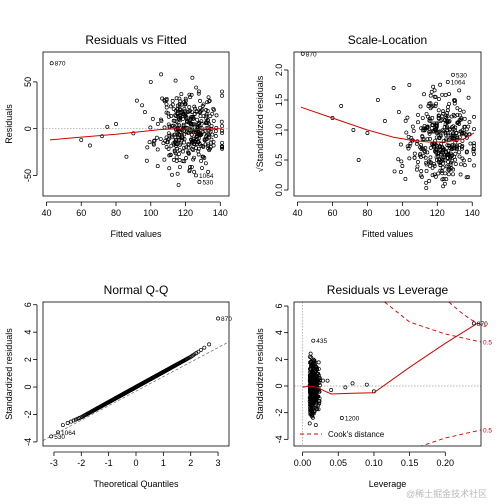 The width and height of the screenshot is (504, 504). Describe the element at coordinates (338, 463) in the screenshot. I see `x-tick-label: 0.05` at that location.